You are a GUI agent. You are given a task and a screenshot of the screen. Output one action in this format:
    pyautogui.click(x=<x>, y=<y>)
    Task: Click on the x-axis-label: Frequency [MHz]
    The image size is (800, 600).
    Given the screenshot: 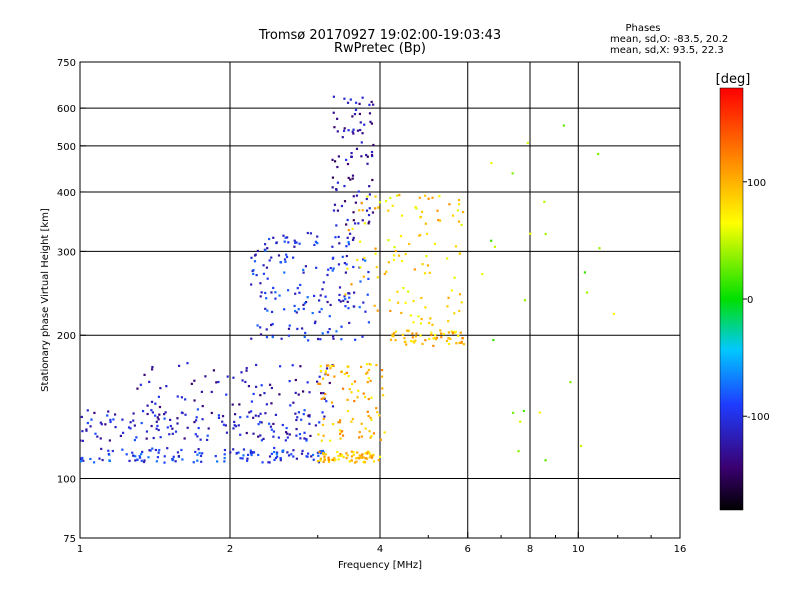 What is the action you would take?
    pyautogui.click(x=380, y=565)
    